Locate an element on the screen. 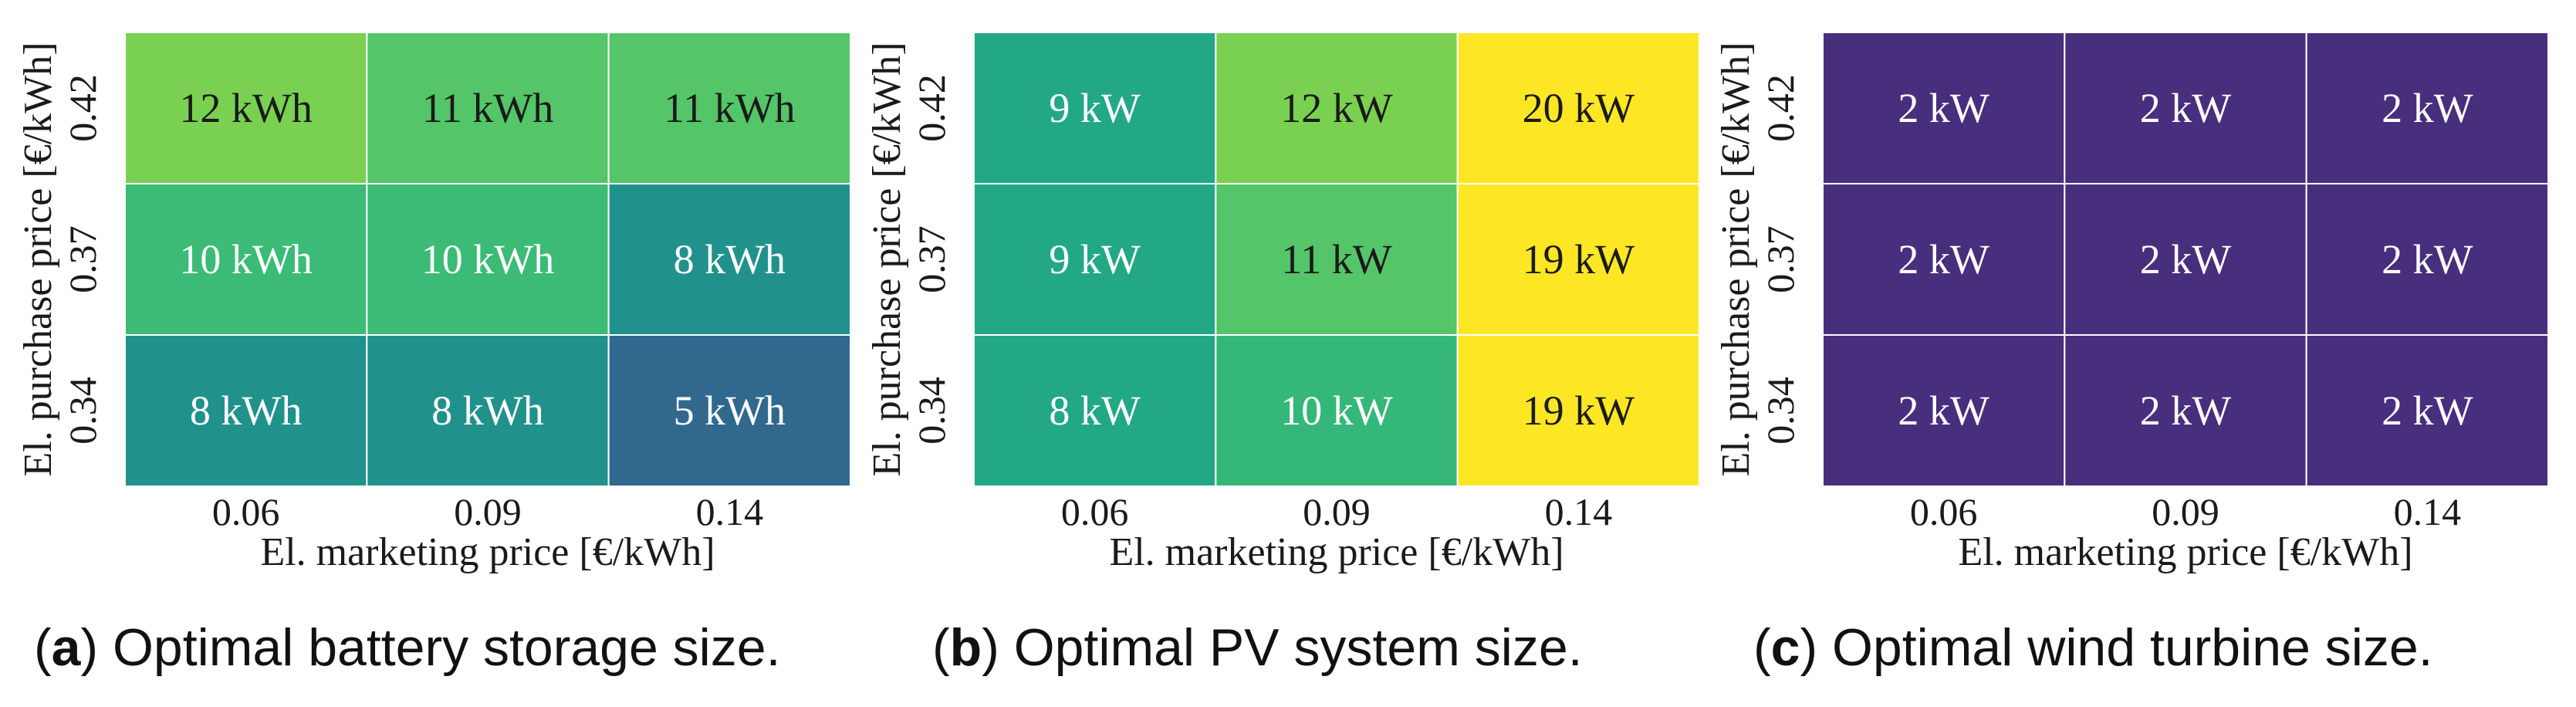  cell-value-label: 11 kW is located at coordinates (1336, 259).